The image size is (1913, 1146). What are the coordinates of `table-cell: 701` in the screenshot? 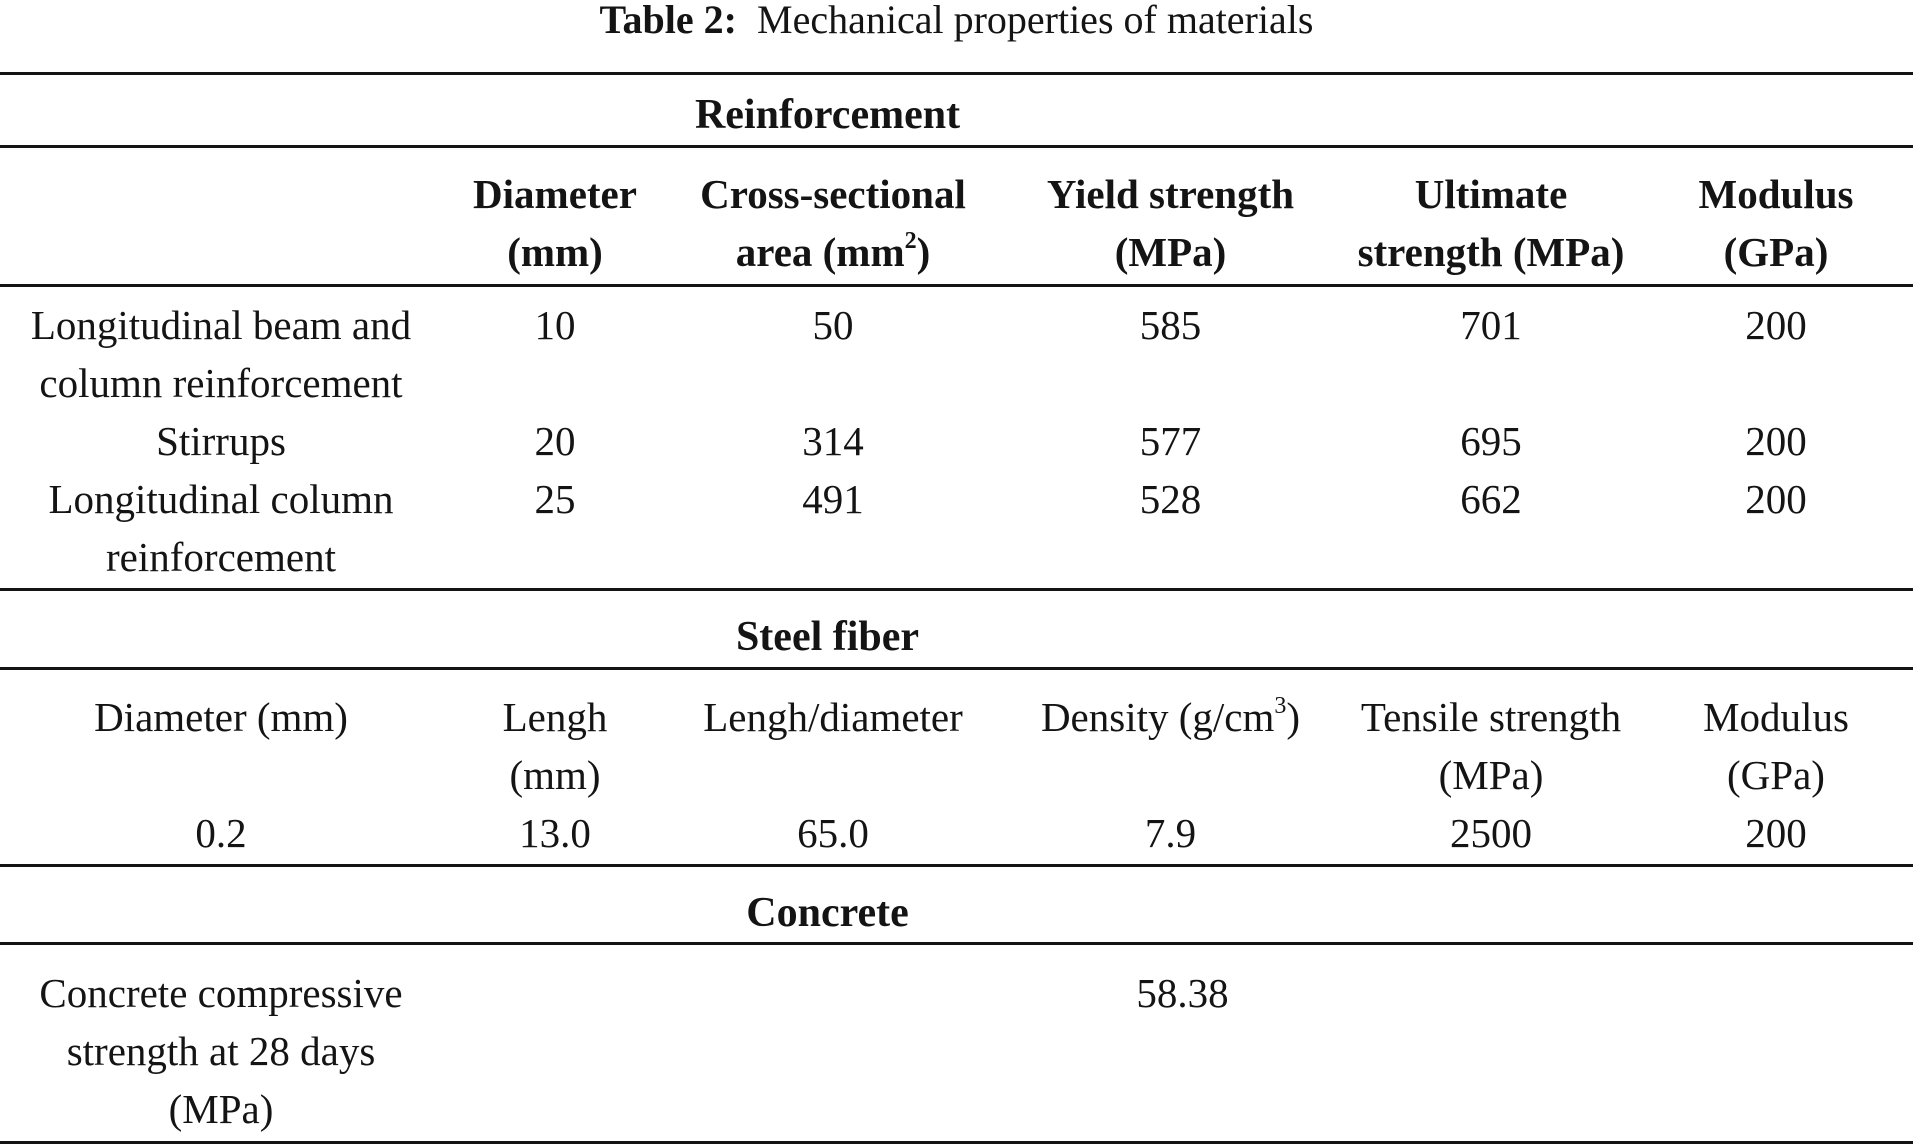 It's located at (1491, 325).